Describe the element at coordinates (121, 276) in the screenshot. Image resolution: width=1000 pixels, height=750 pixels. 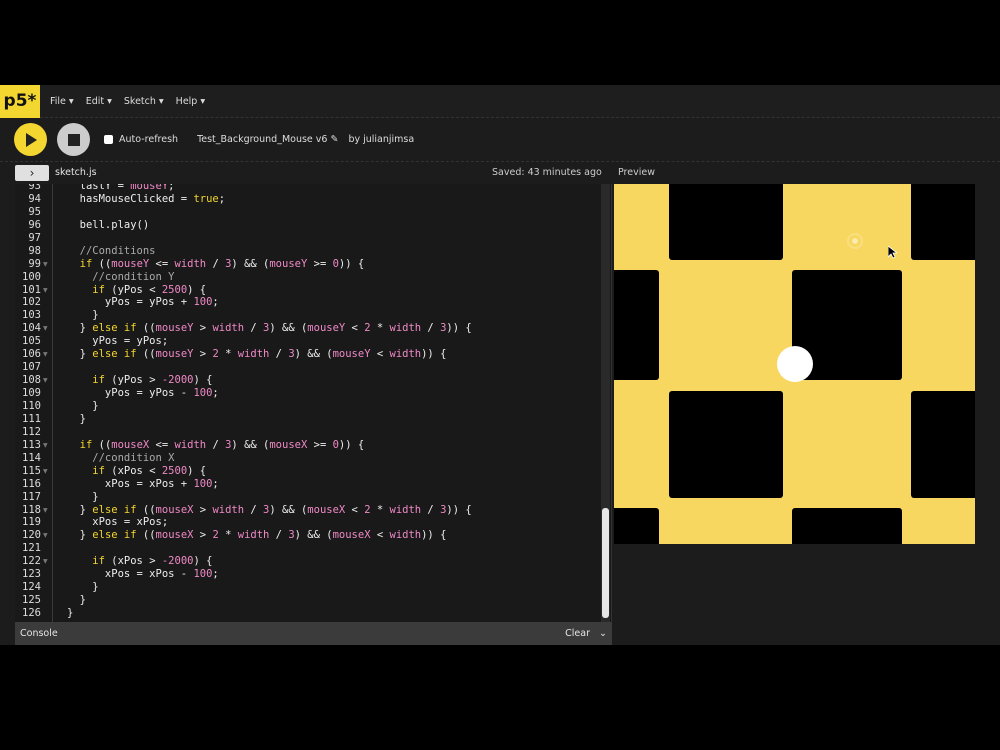
I see `code-line: //condition Y` at that location.